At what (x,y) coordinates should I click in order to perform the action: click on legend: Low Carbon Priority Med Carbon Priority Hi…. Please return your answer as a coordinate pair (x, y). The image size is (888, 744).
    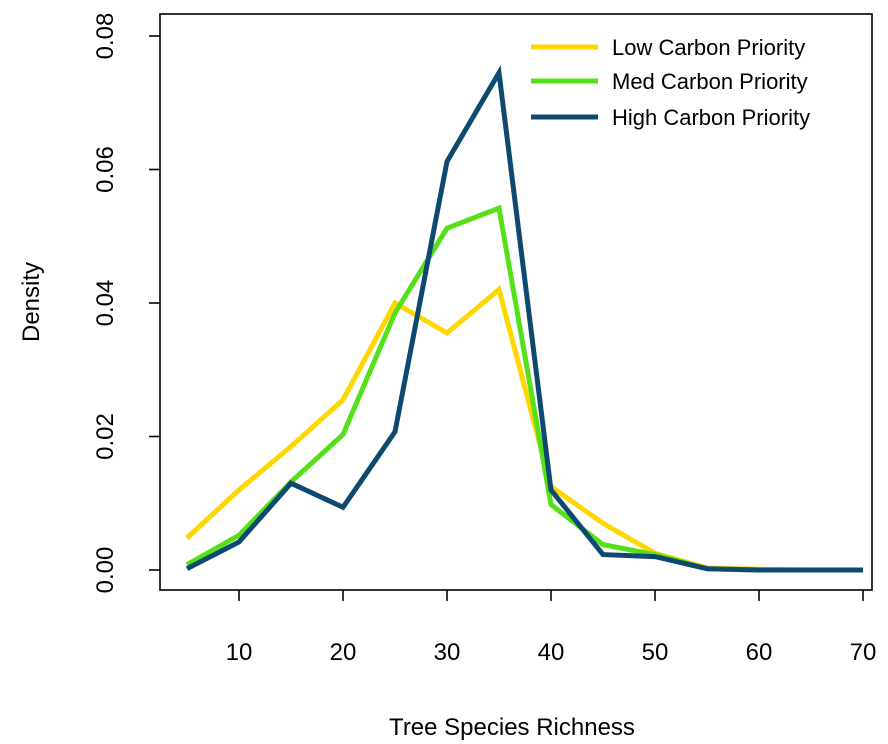
    Looking at the image, I should click on (670, 82).